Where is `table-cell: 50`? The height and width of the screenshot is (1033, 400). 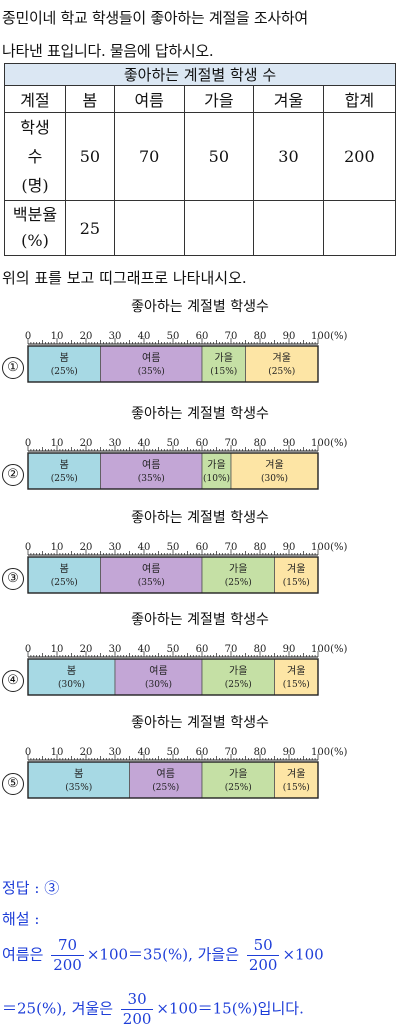 table-cell: 50 is located at coordinates (219, 156).